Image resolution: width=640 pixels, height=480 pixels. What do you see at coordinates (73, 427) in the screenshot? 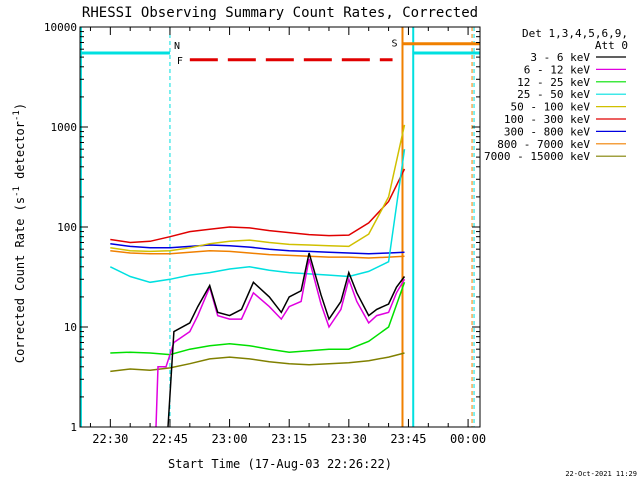
I see `y-tick-label-0: 1` at bounding box center [73, 427].